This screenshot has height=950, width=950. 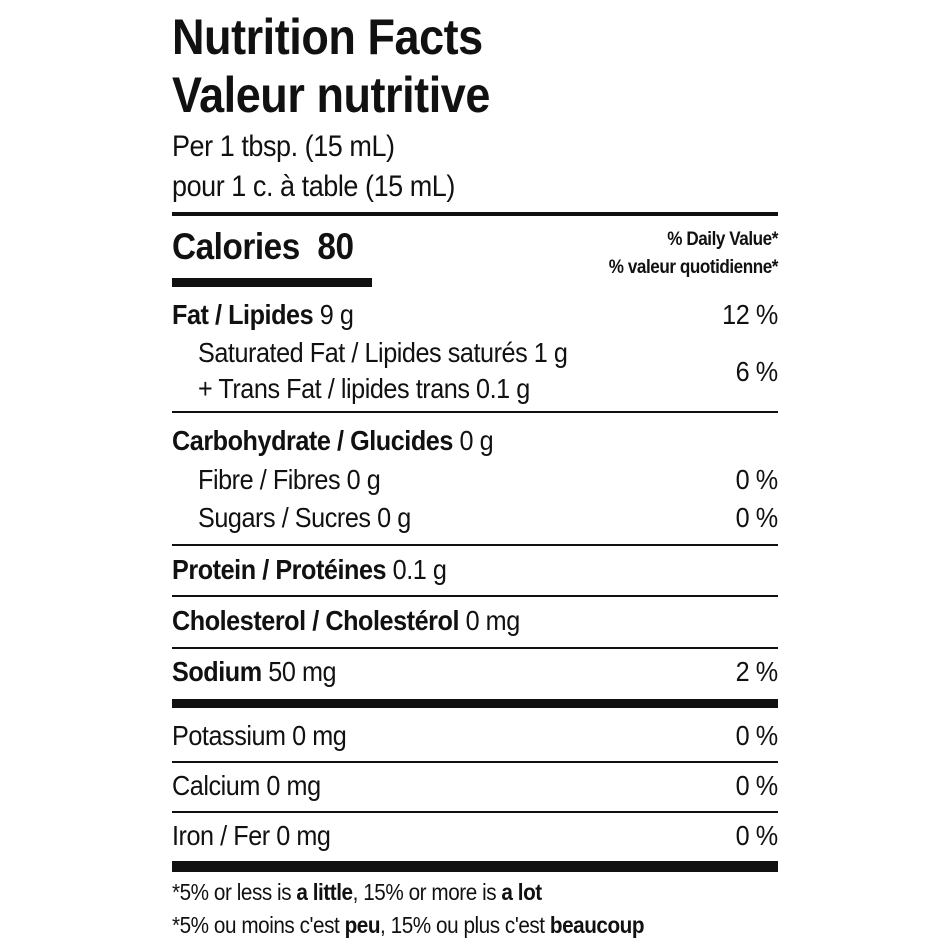 I want to click on calories: Calories 80, so click(x=263, y=247).